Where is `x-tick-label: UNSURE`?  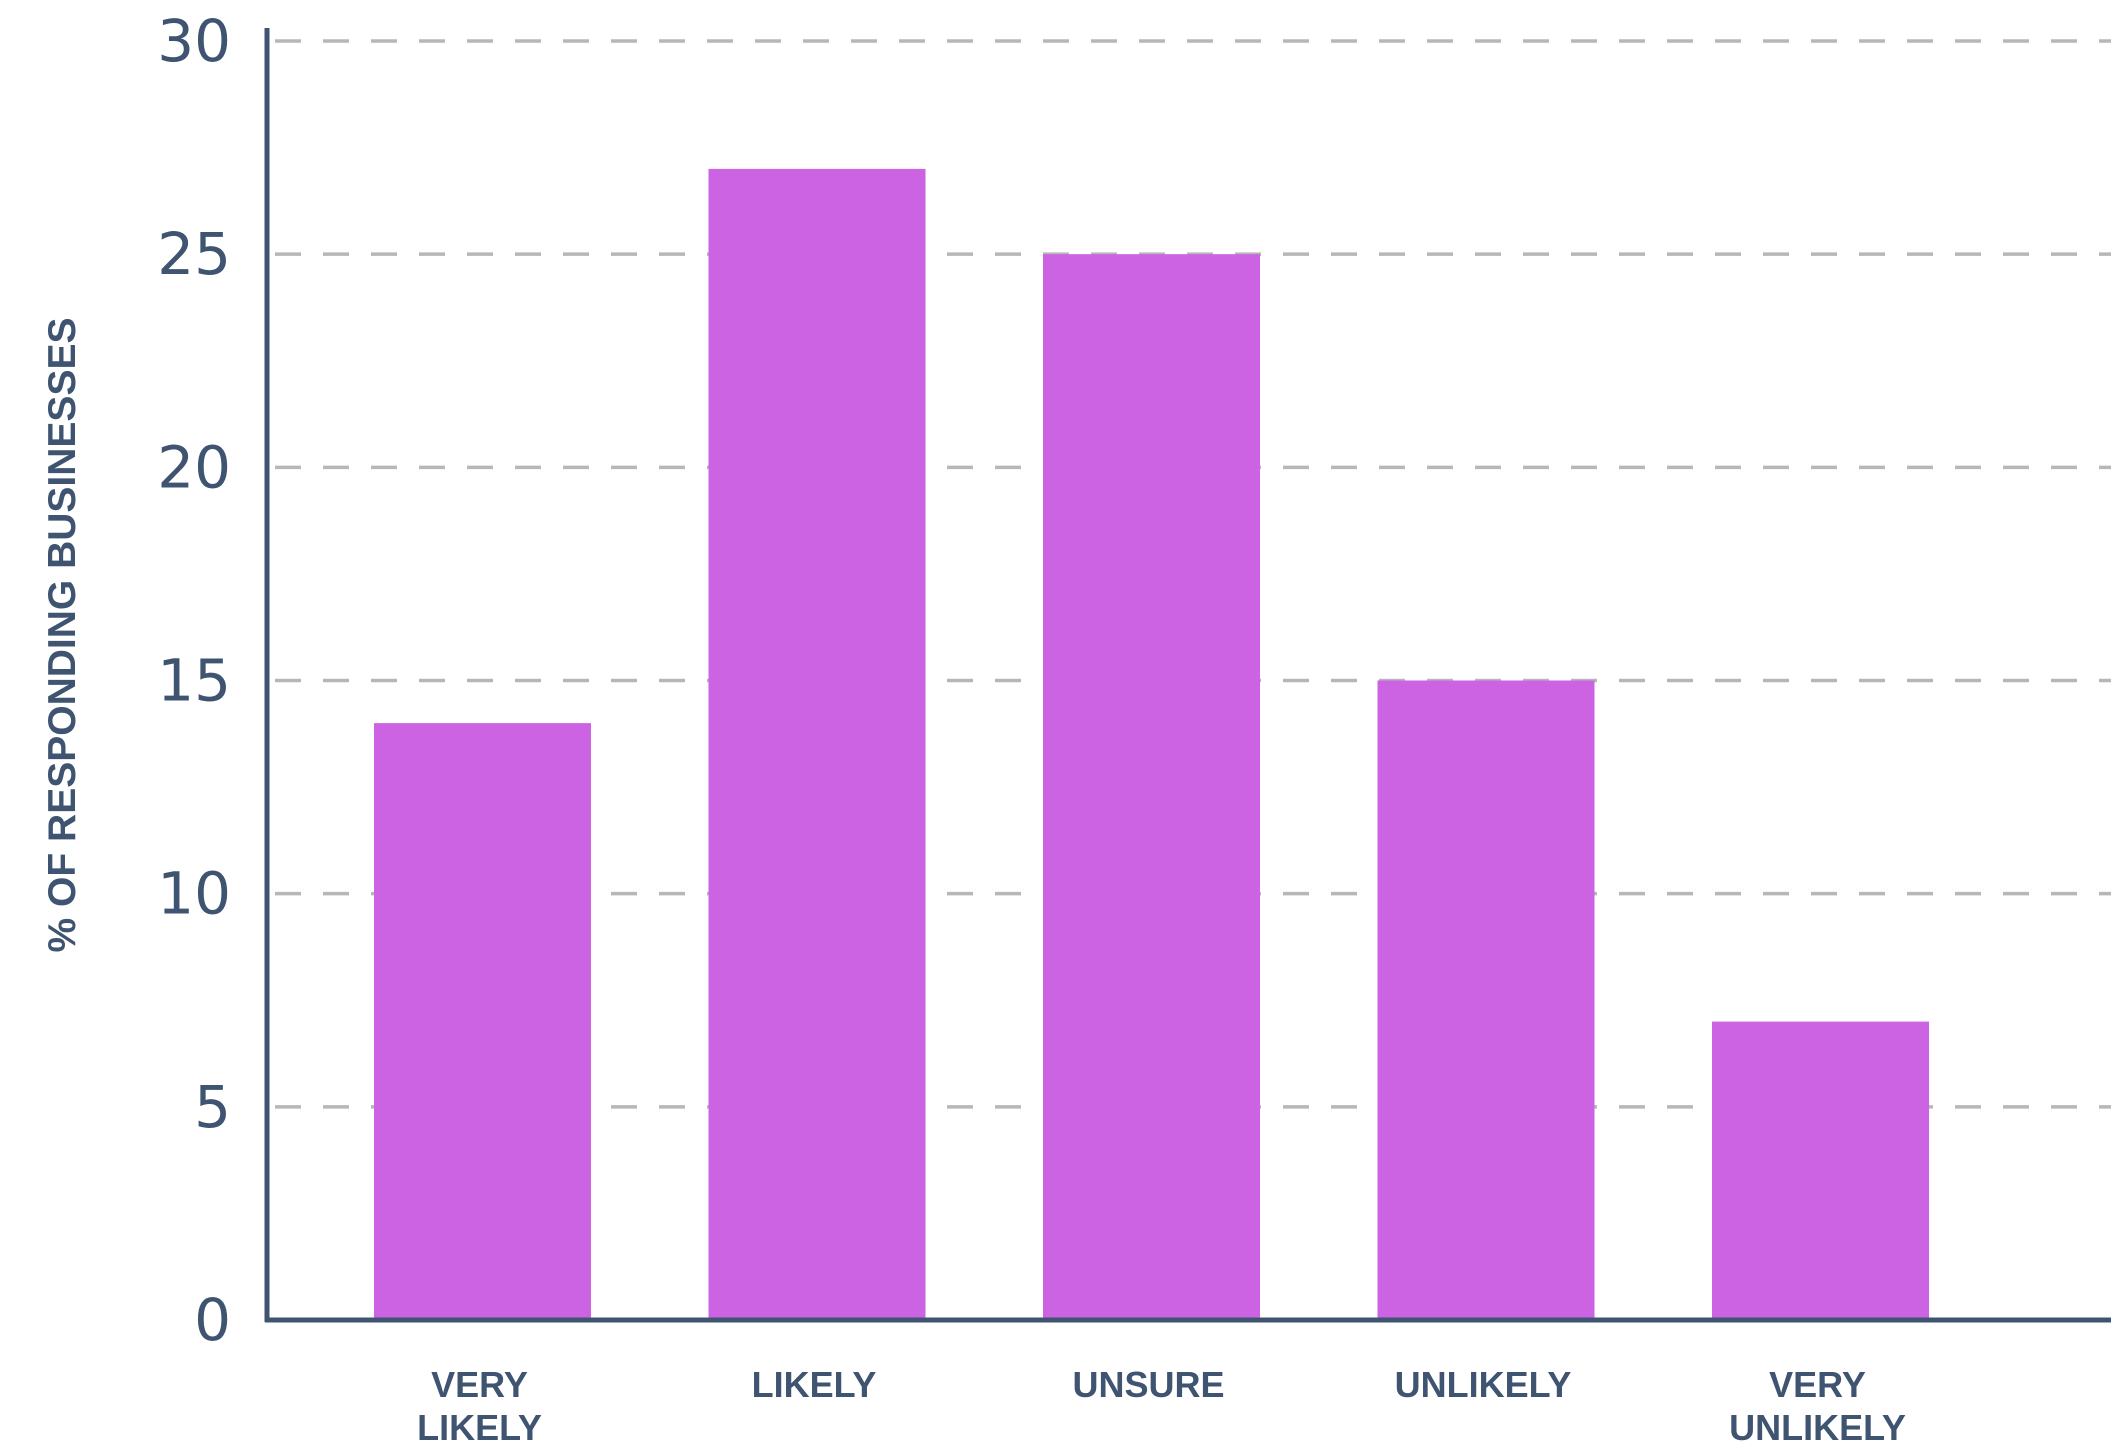 x-tick-label: UNSURE is located at coordinates (1148, 1384).